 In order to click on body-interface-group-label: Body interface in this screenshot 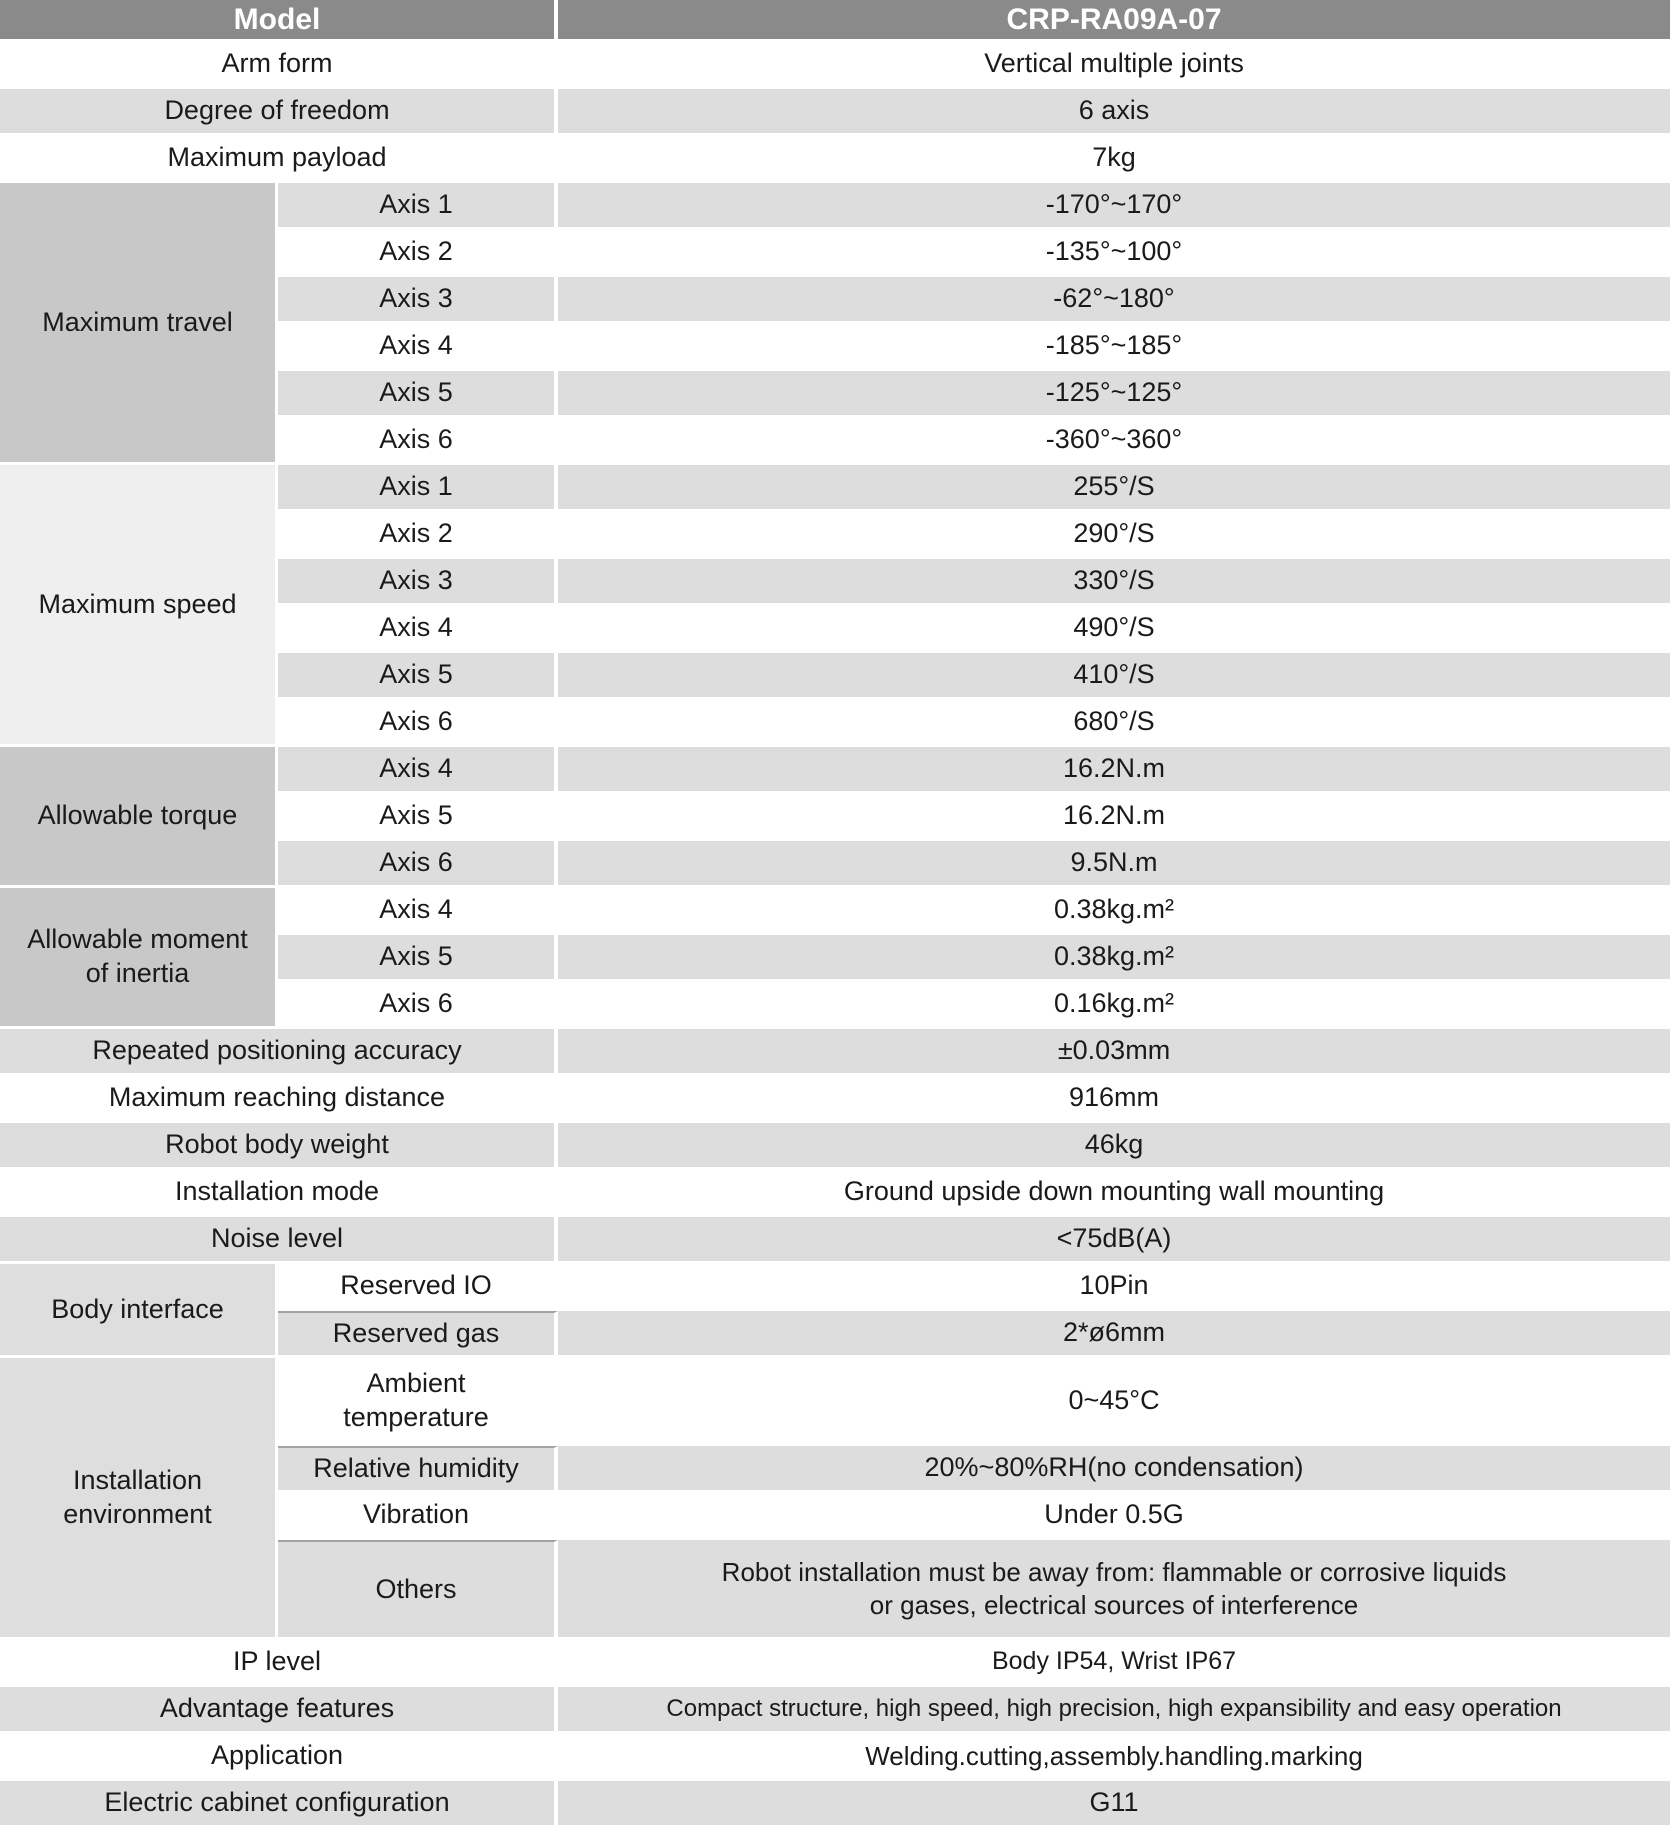, I will do `click(139, 1311)`.